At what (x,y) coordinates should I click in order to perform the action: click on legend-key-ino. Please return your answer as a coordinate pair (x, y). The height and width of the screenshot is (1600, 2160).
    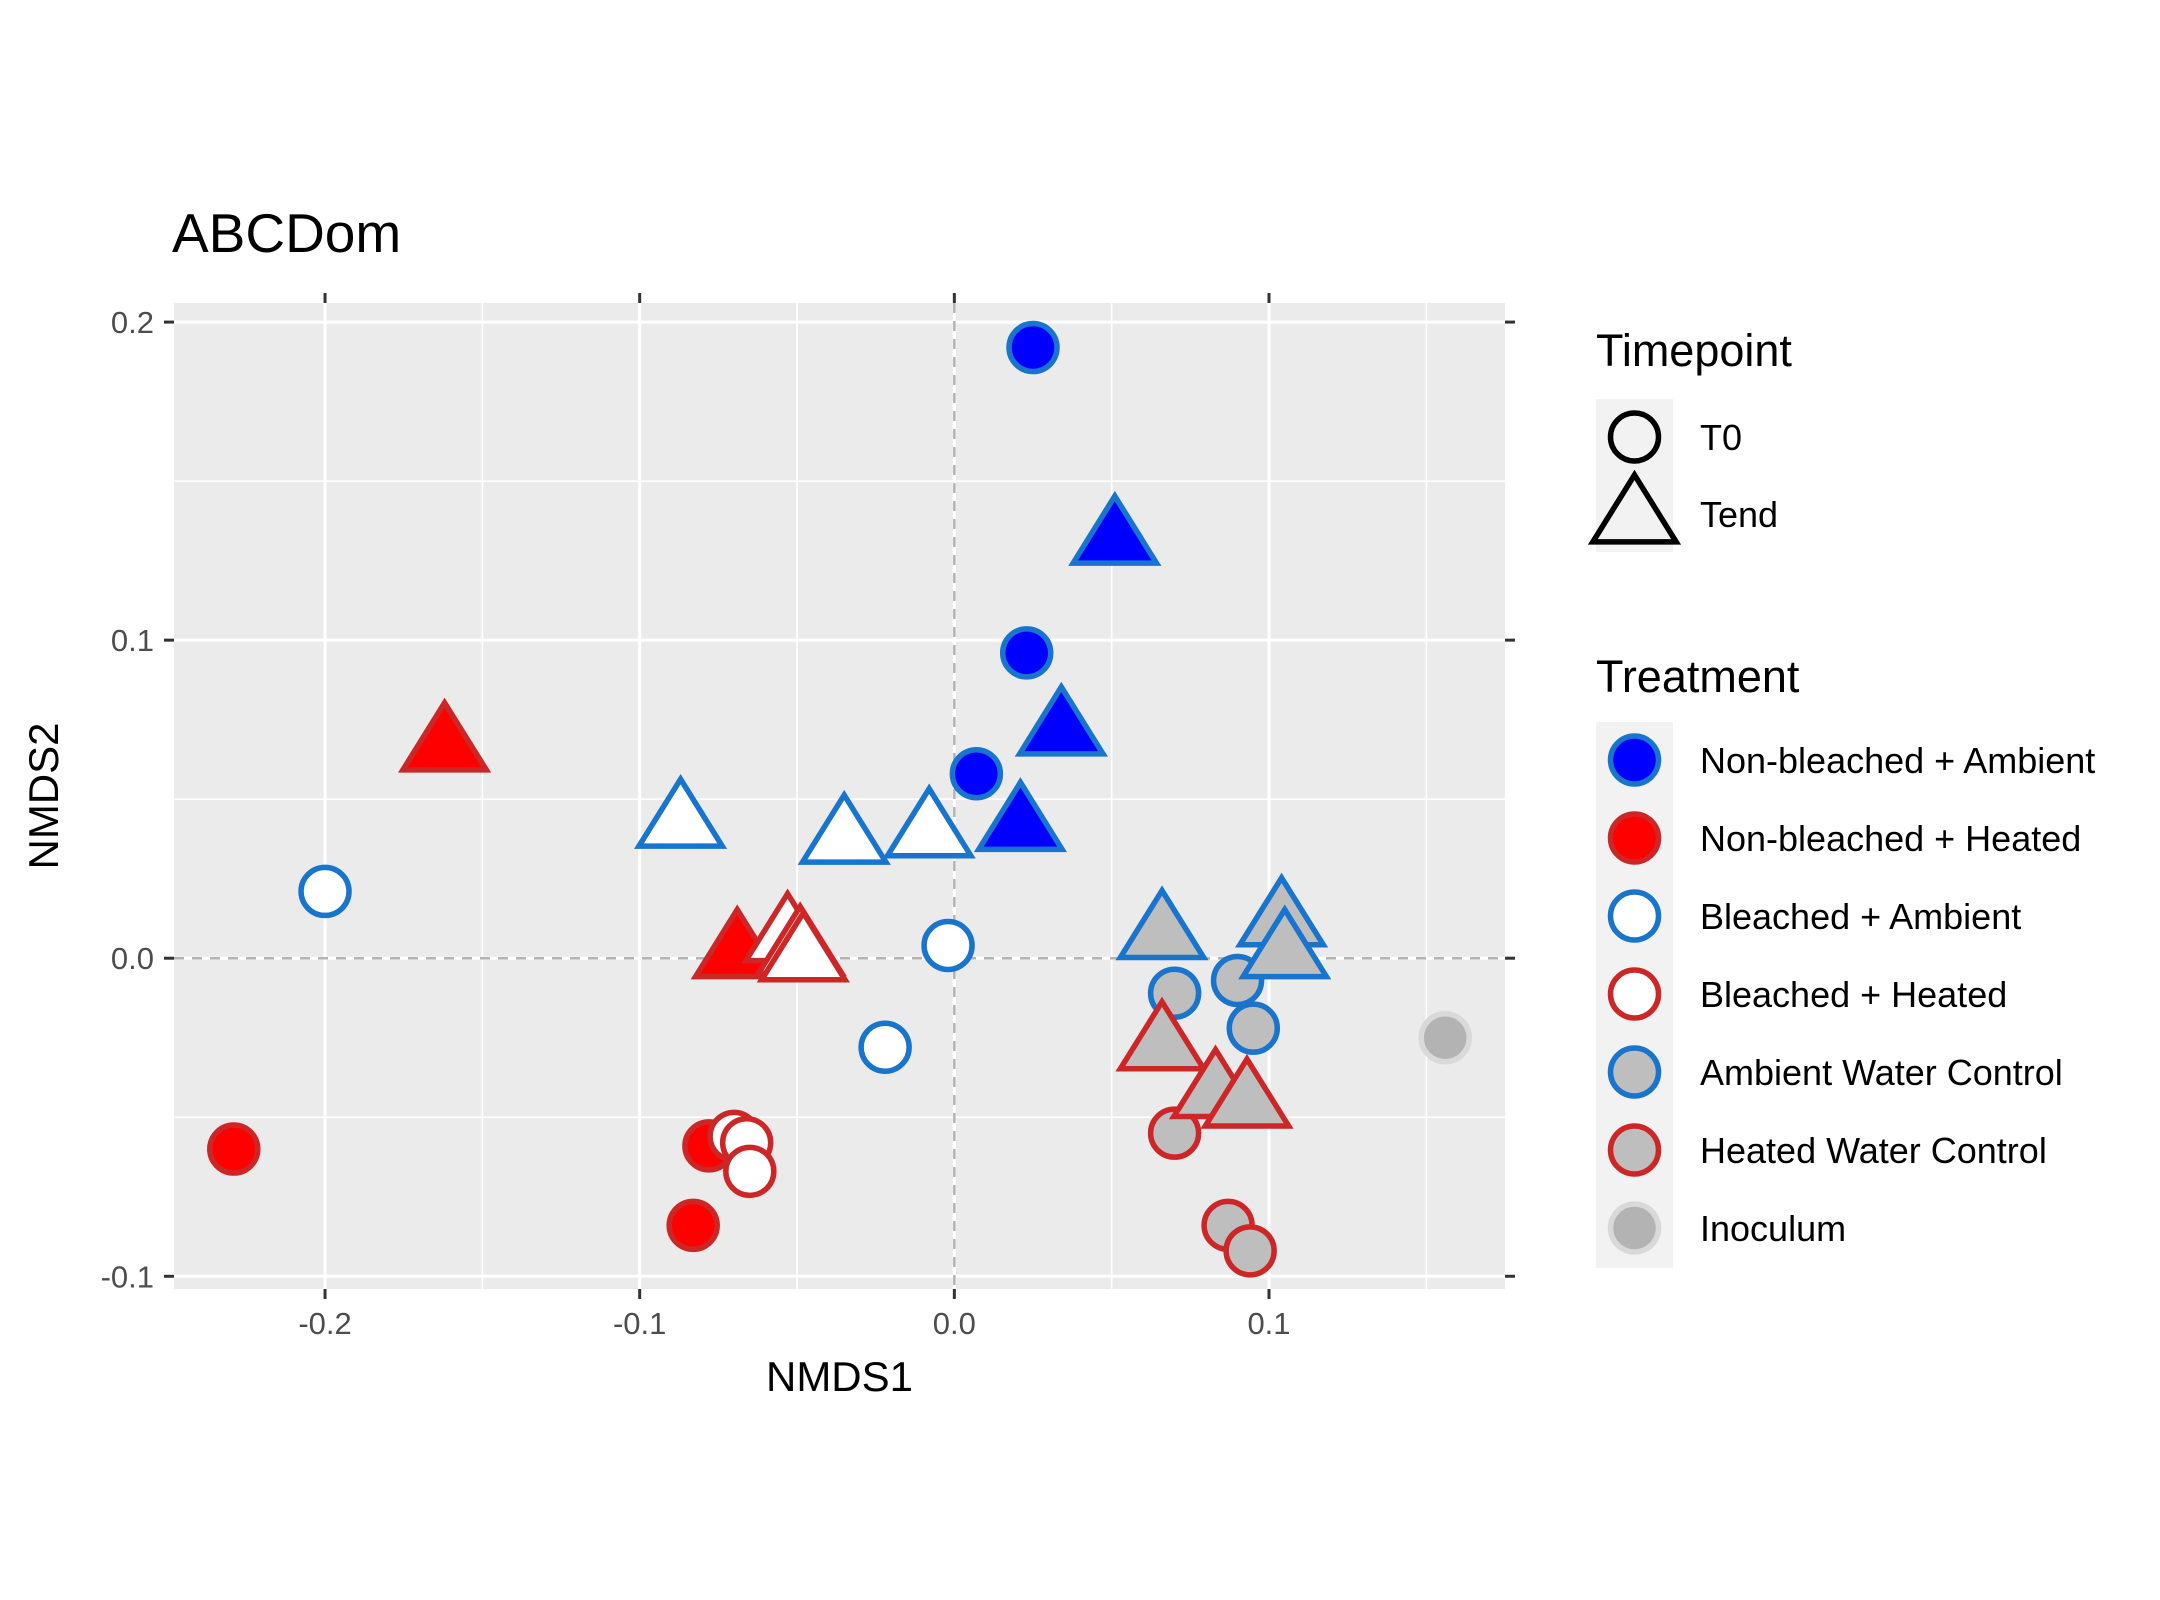
    Looking at the image, I should click on (1634, 1228).